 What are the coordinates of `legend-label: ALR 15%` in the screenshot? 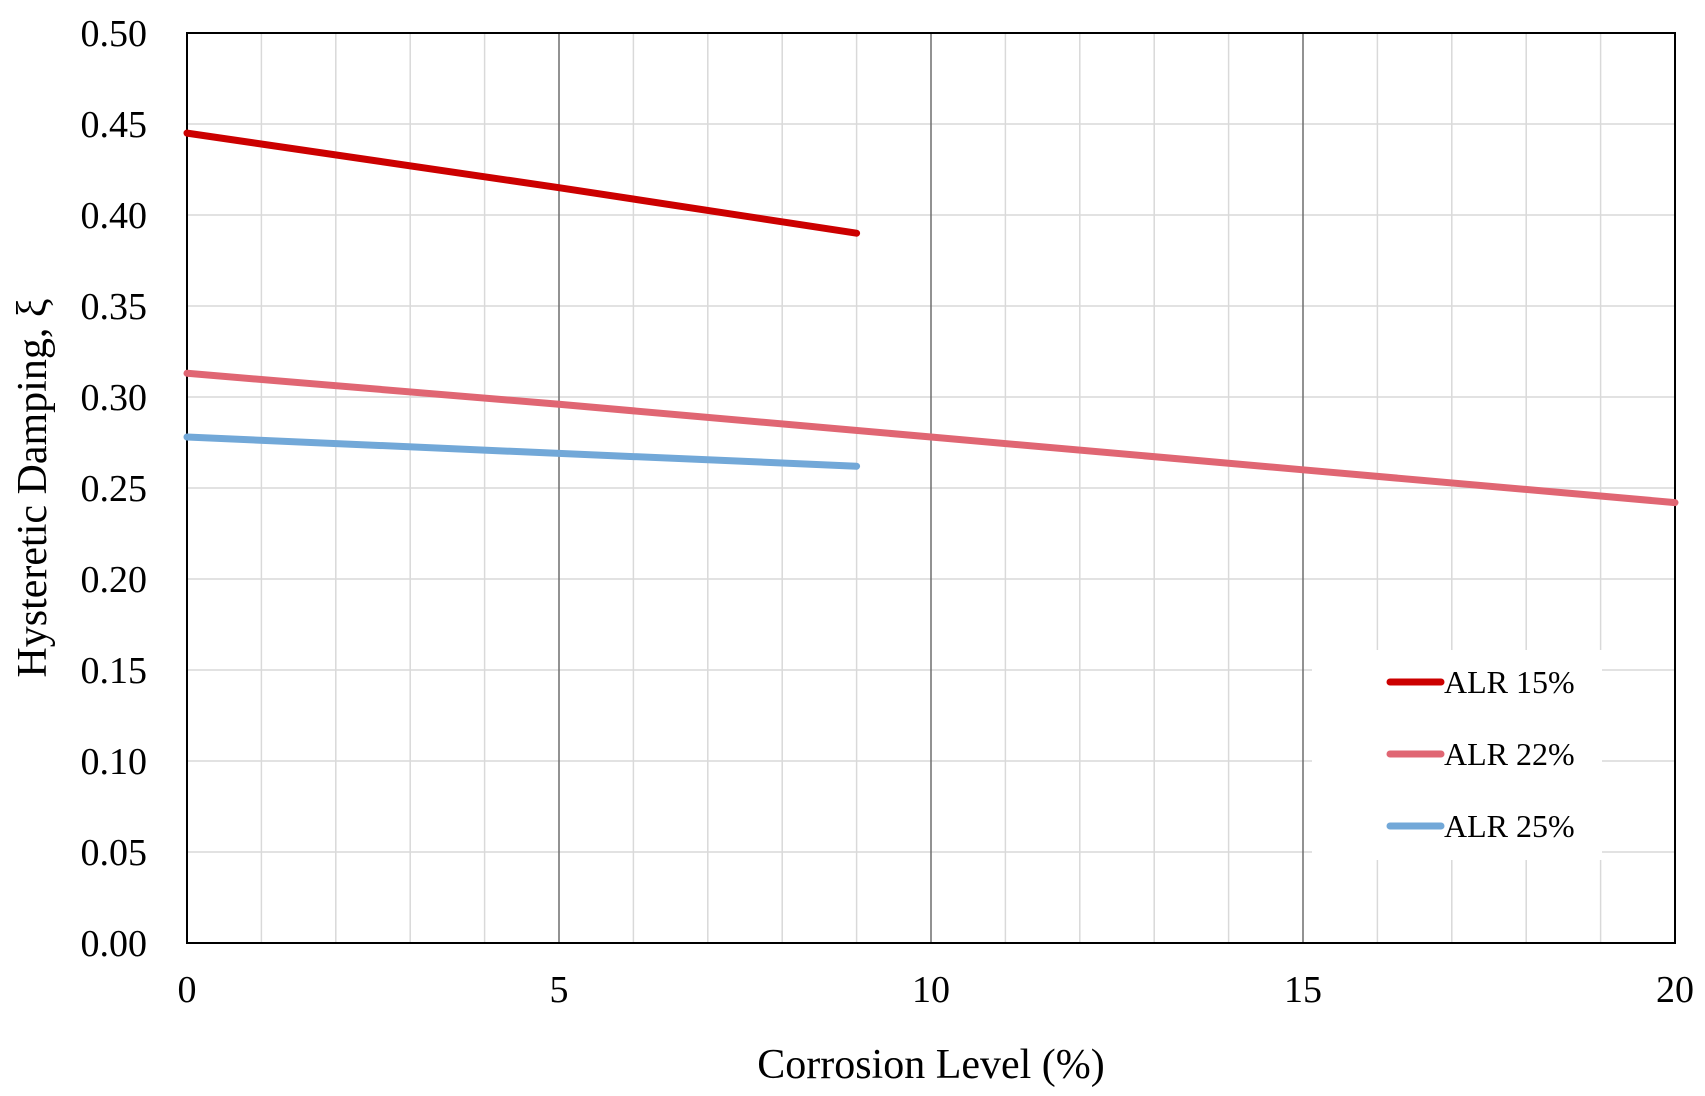 It's located at (1509, 682).